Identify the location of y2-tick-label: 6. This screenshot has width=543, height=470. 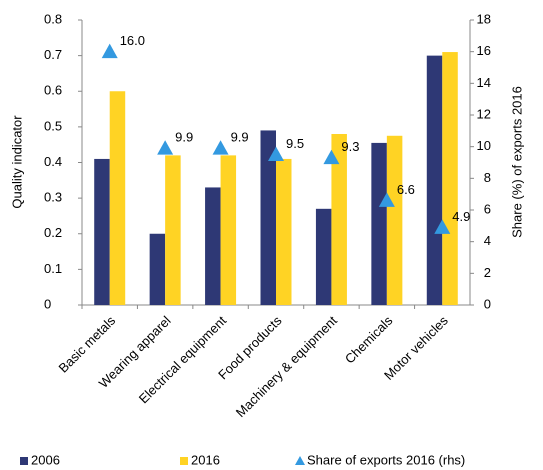
(487, 208).